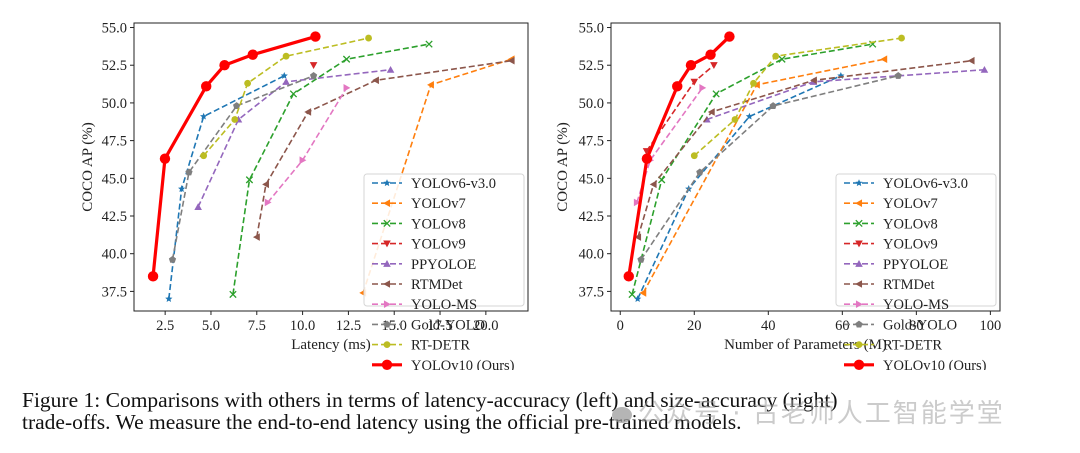 The image size is (1080, 453). What do you see at coordinates (437, 285) in the screenshot?
I see `legend-label: RTMDet` at bounding box center [437, 285].